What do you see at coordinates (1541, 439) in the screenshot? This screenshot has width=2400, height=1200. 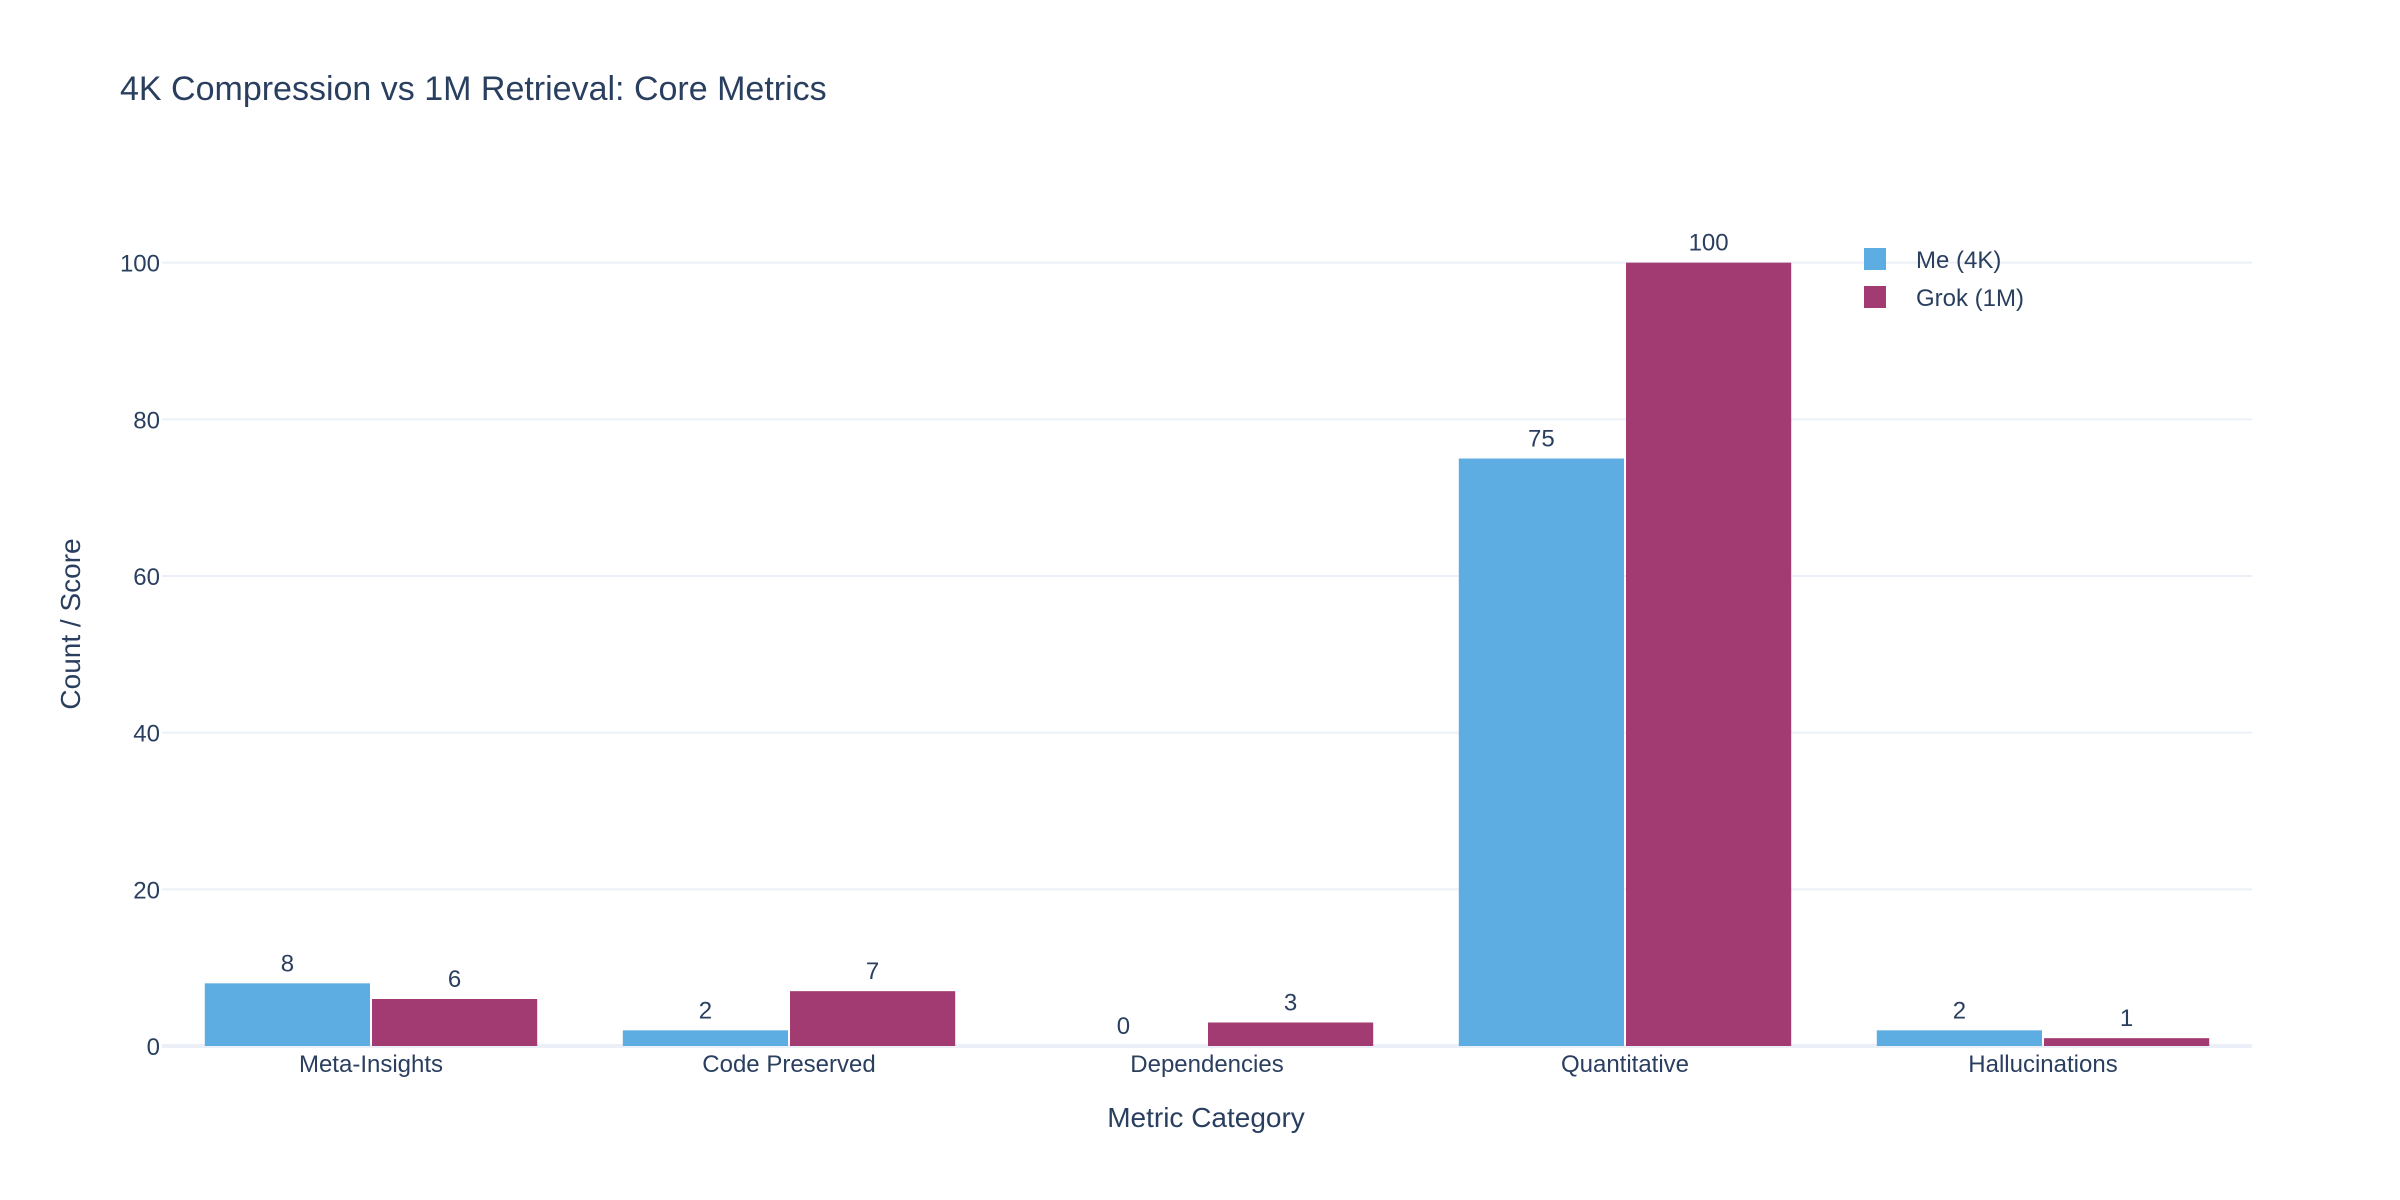 I see `data-label: 75` at bounding box center [1541, 439].